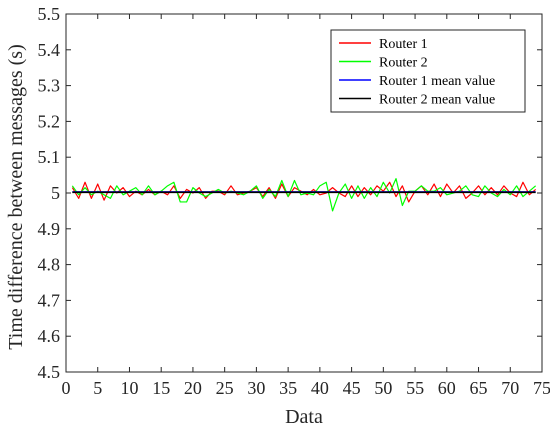  What do you see at coordinates (55, 193) in the screenshot?
I see `y-tick-label: 5` at bounding box center [55, 193].